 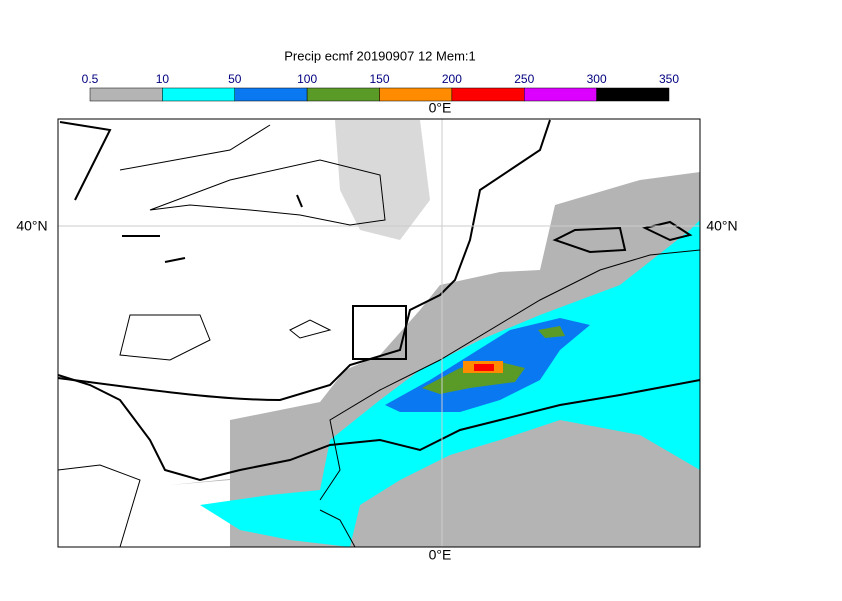 What do you see at coordinates (452, 79) in the screenshot?
I see `colorbar-label: 200` at bounding box center [452, 79].